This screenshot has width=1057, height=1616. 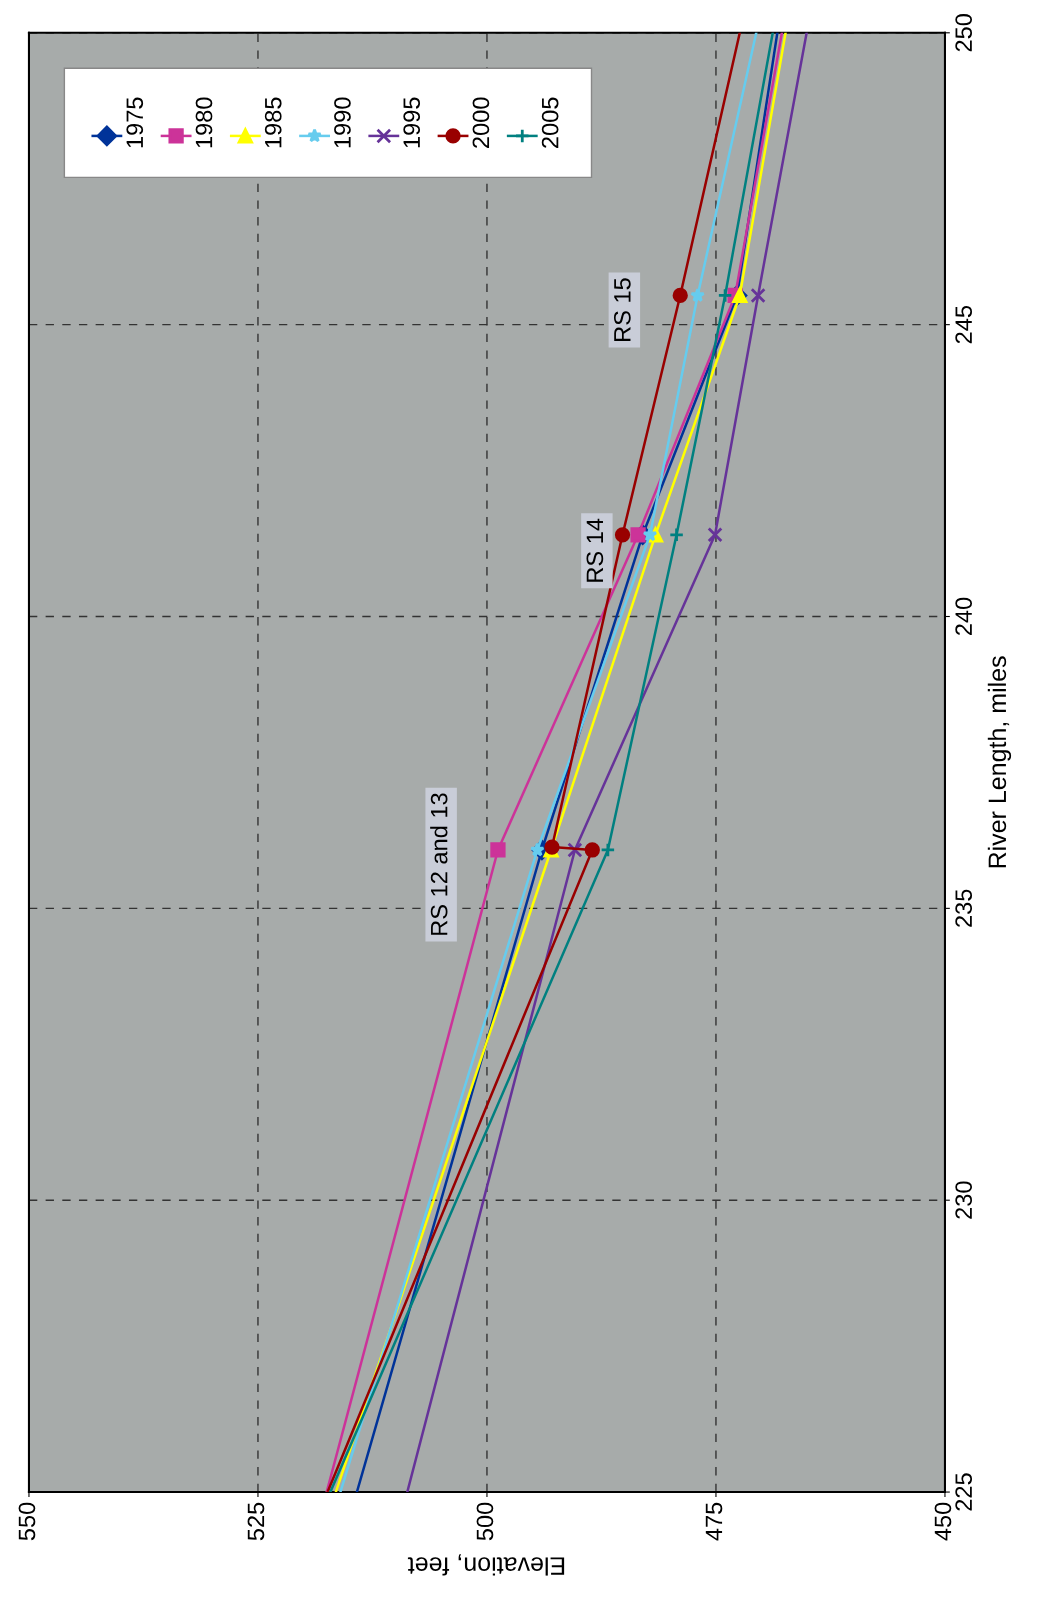 What do you see at coordinates (964, 908) in the screenshot?
I see `y-tick-label: 235` at bounding box center [964, 908].